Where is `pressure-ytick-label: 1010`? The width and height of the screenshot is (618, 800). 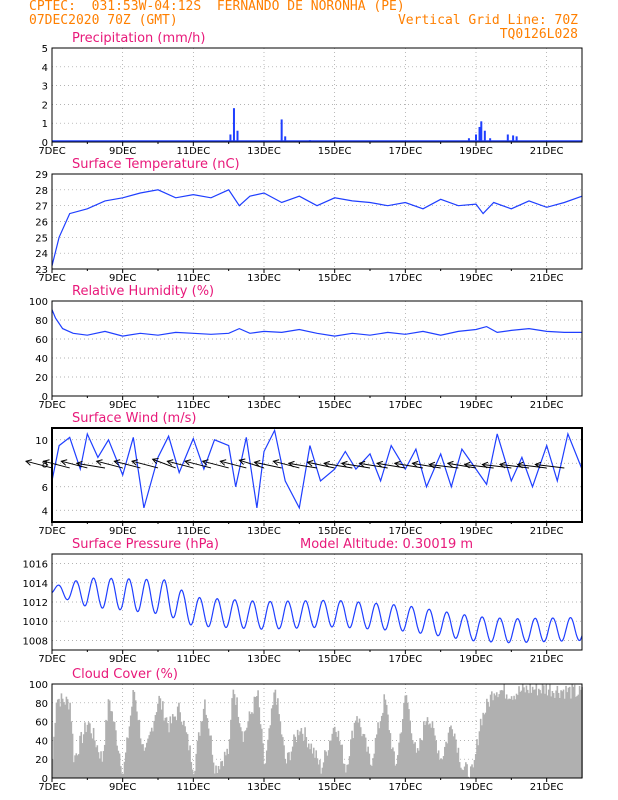
pressure-ytick-label: 1010 is located at coordinates (35, 622).